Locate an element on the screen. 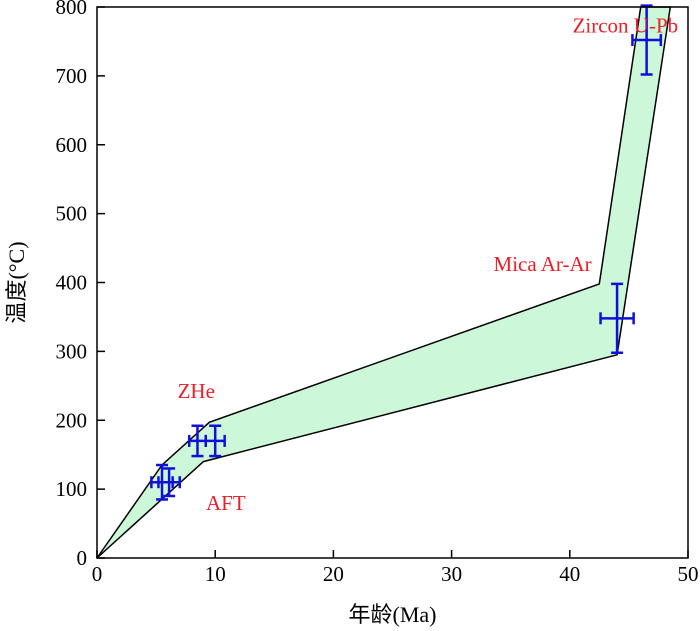 Image resolution: width=700 pixels, height=631 pixels. x-tick-label: 30 is located at coordinates (451, 574).